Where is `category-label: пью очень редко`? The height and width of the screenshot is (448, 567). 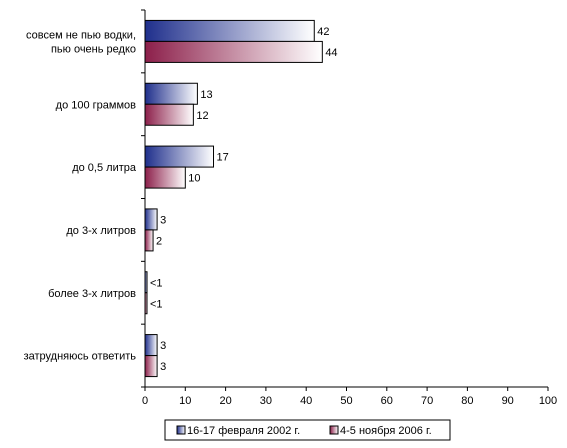 category-label: пью очень редко is located at coordinates (93, 49).